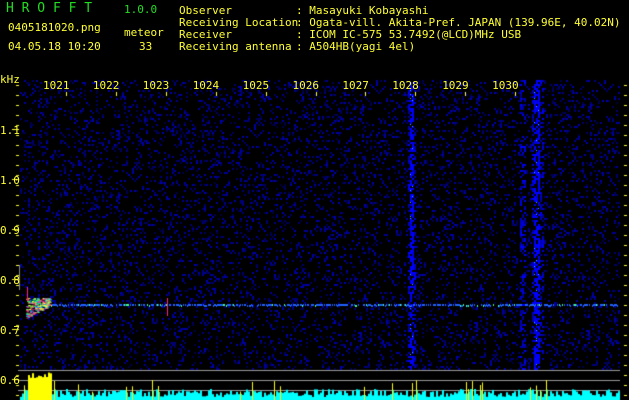 The width and height of the screenshot is (629, 400). I want to click on frequency-label: 1023, so click(156, 85).